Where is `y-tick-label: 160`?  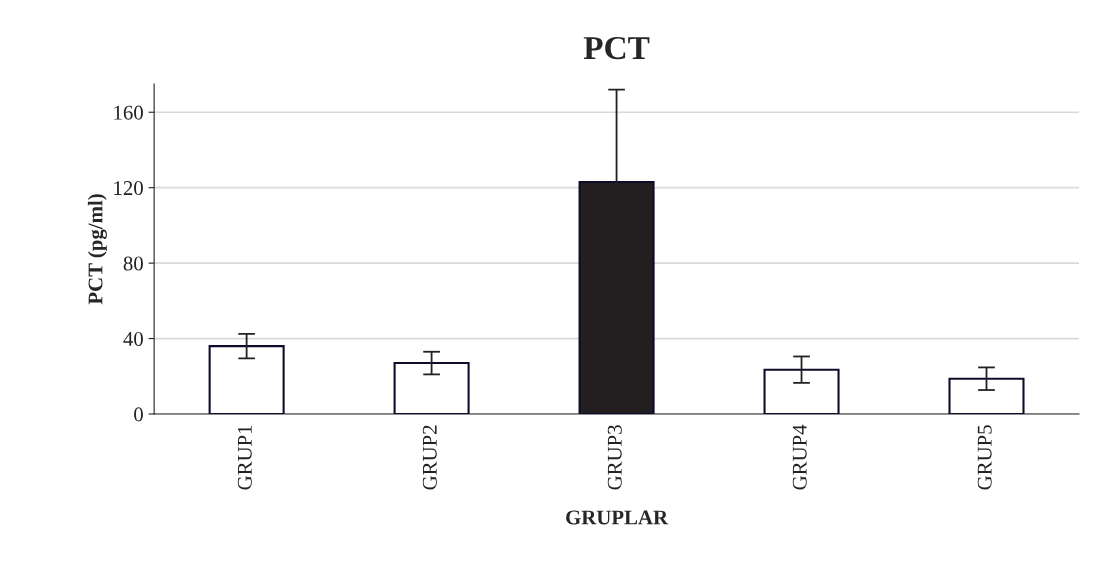 y-tick-label: 160 is located at coordinates (128, 112).